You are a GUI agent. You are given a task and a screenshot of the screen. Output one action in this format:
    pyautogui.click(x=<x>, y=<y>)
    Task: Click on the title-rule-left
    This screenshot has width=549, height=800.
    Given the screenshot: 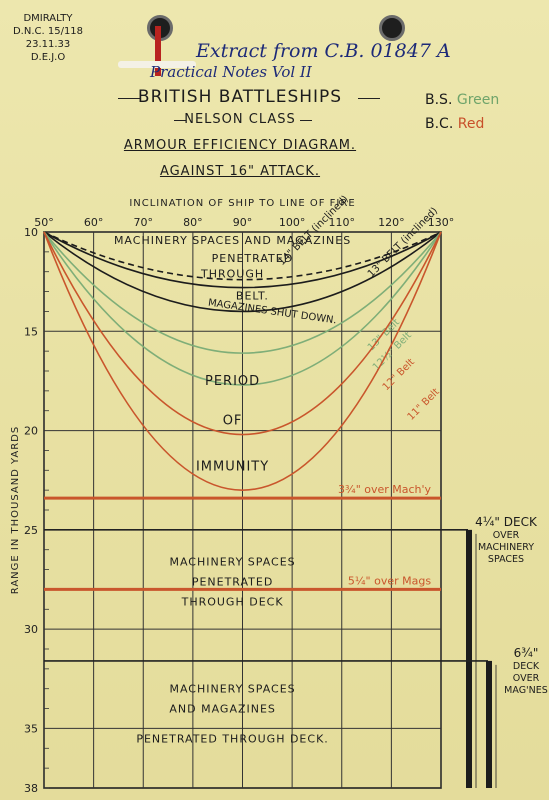 What is the action you would take?
    pyautogui.click(x=129, y=98)
    